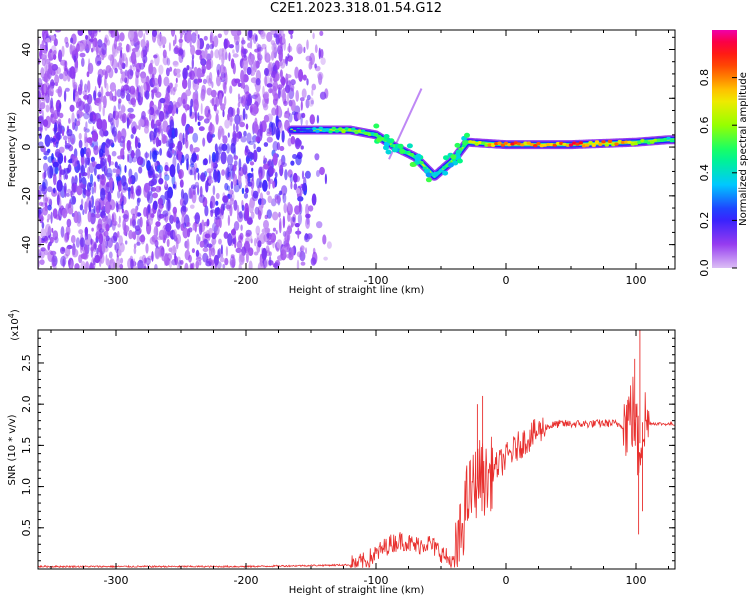 The height and width of the screenshot is (600, 750). I want to click on colorbar-tick-label: 0.6, so click(704, 125).